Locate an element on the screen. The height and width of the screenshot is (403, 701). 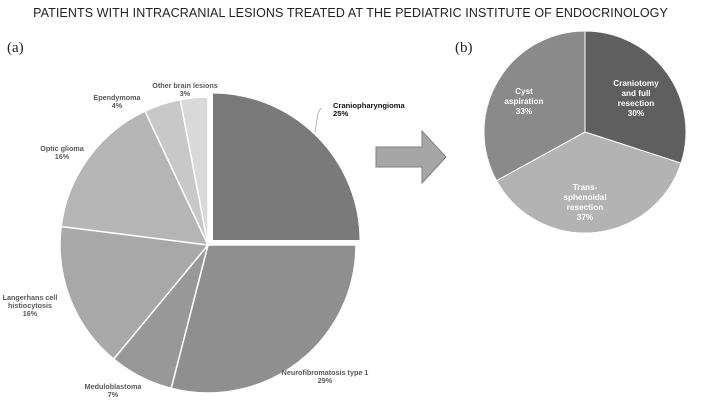
slice-label-meduloblastoma: Meduloblastoma 7% is located at coordinates (114, 390).